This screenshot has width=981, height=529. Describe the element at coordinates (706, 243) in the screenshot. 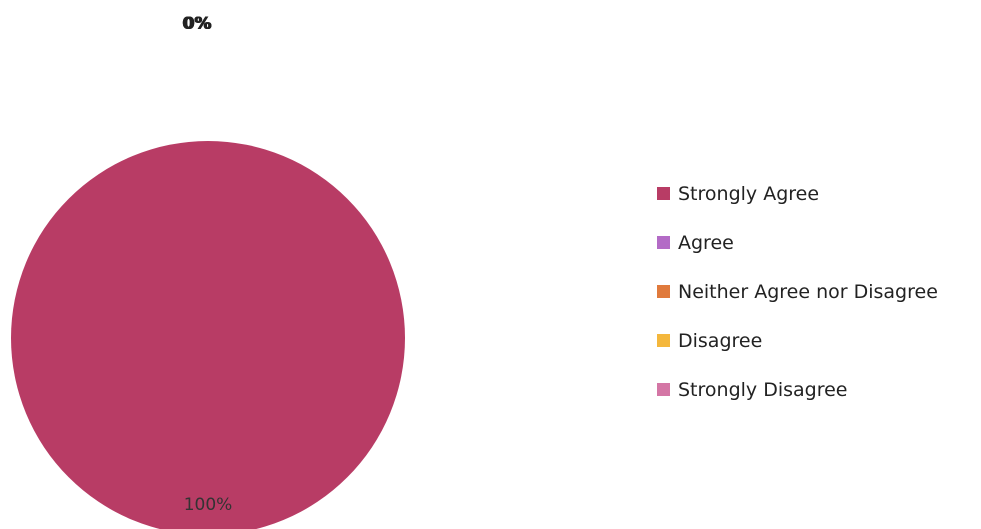

I see `legend-label-agree: Agree` at that location.